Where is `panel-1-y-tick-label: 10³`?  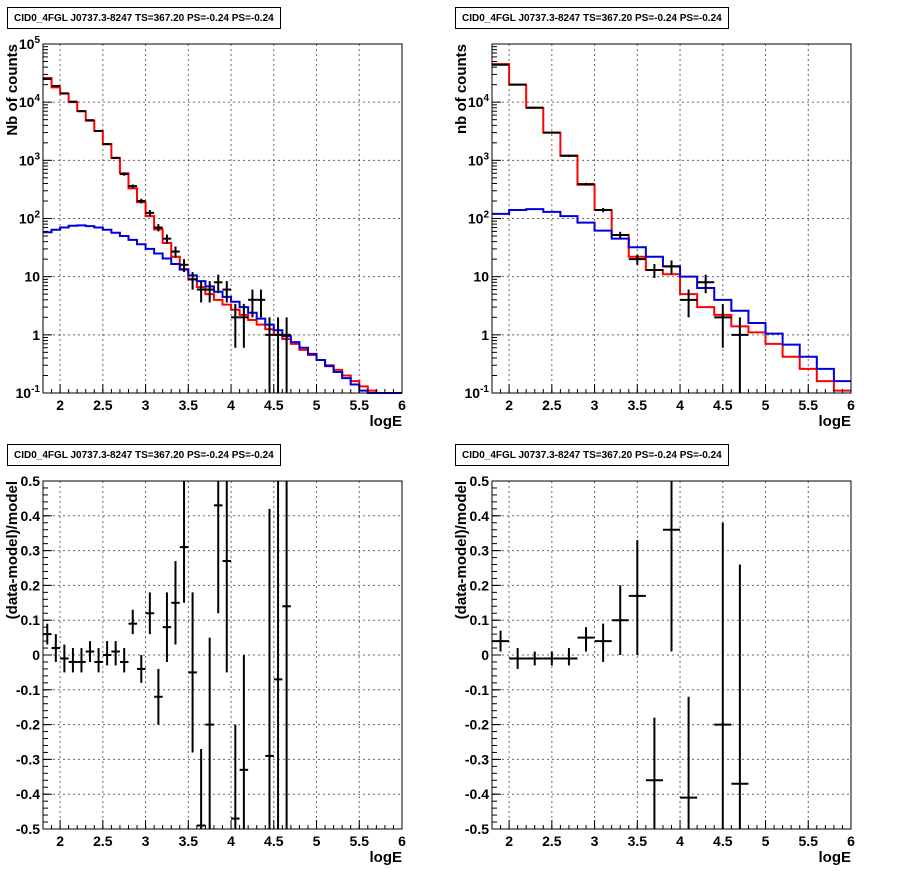
panel-1-y-tick-label: 10³ is located at coordinates (30, 159).